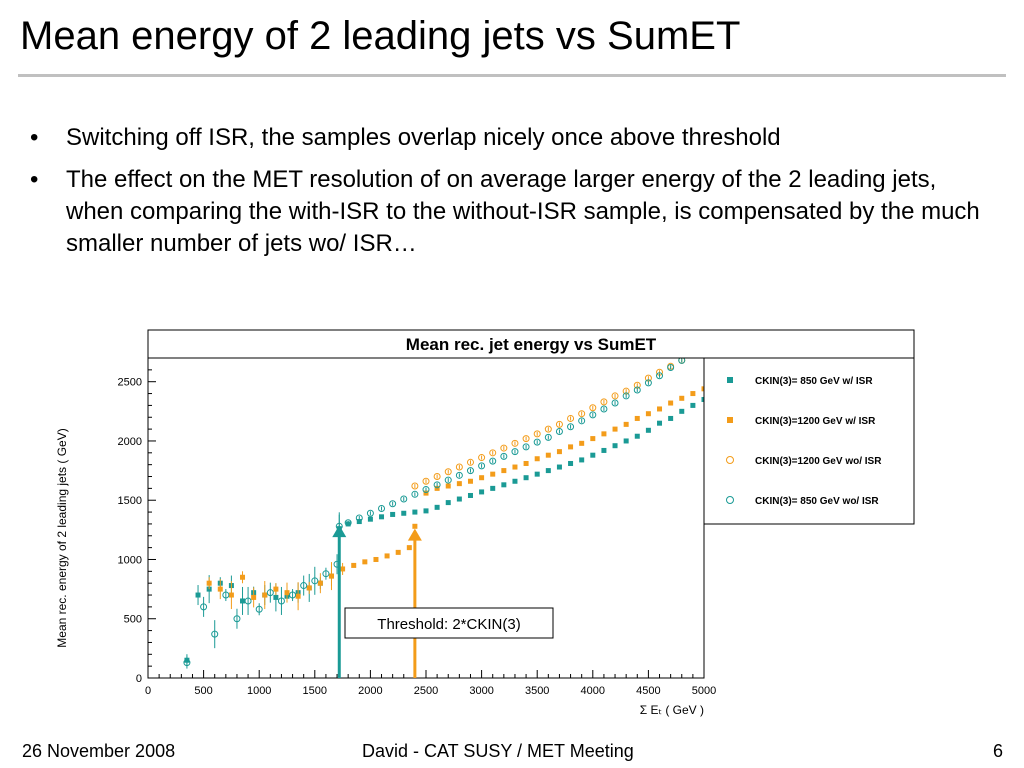 This screenshot has height=768, width=1024. I want to click on legend-item: CKIN(3)= 850 GeV wo/ ISR, so click(802, 501).